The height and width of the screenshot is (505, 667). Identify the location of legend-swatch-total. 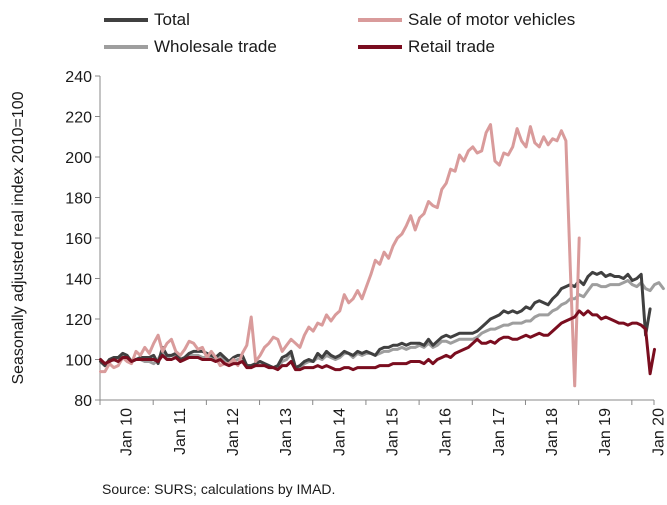
(126, 20).